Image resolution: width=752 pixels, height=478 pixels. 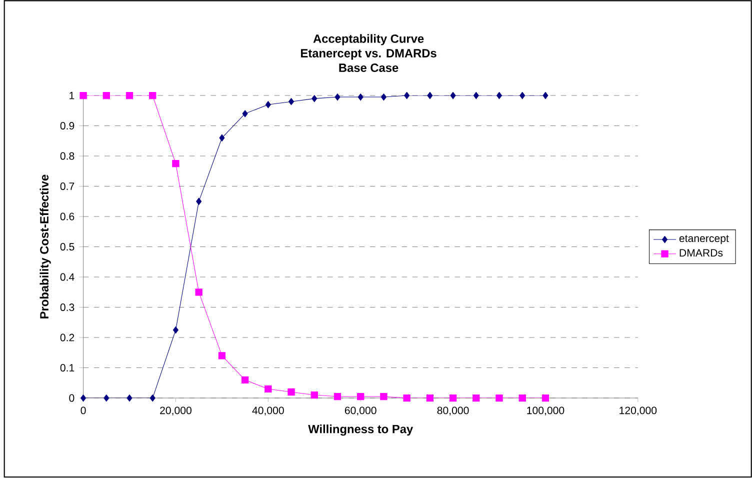 I want to click on y-tick-label: 0.1, so click(x=67, y=368).